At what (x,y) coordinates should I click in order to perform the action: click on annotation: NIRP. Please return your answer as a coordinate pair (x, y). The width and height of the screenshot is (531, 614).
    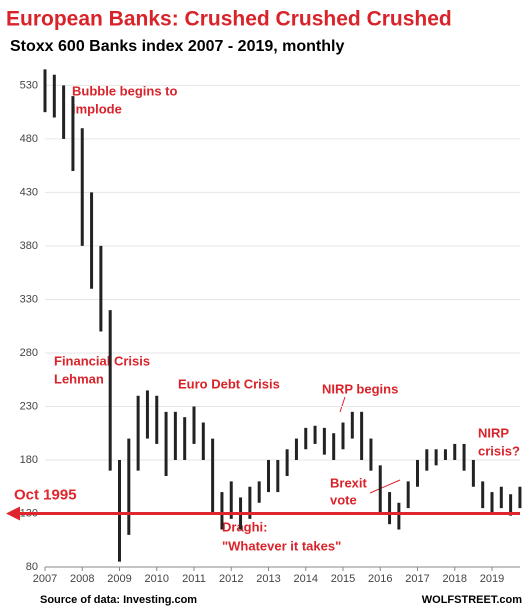
    Looking at the image, I should click on (493, 432).